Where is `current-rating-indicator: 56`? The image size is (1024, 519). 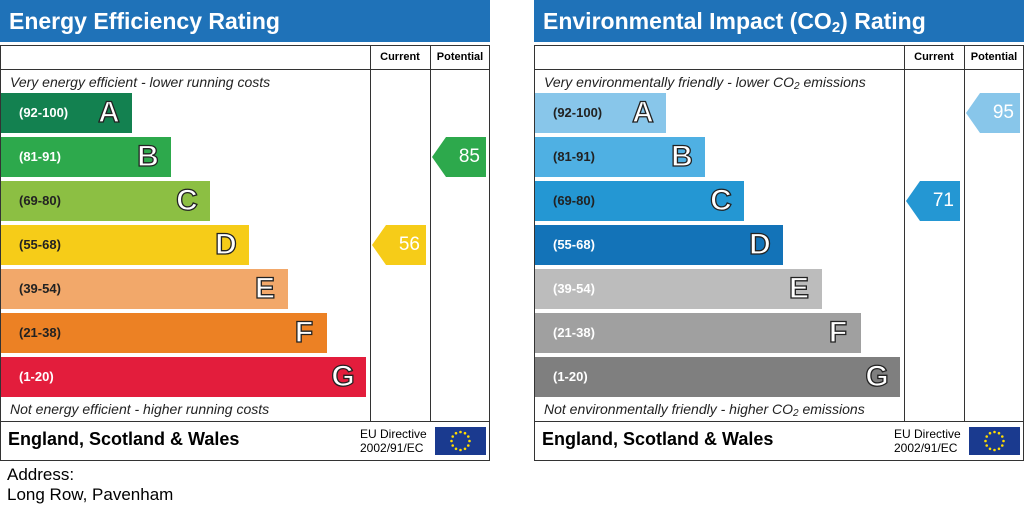
current-rating-indicator: 56 is located at coordinates (399, 245).